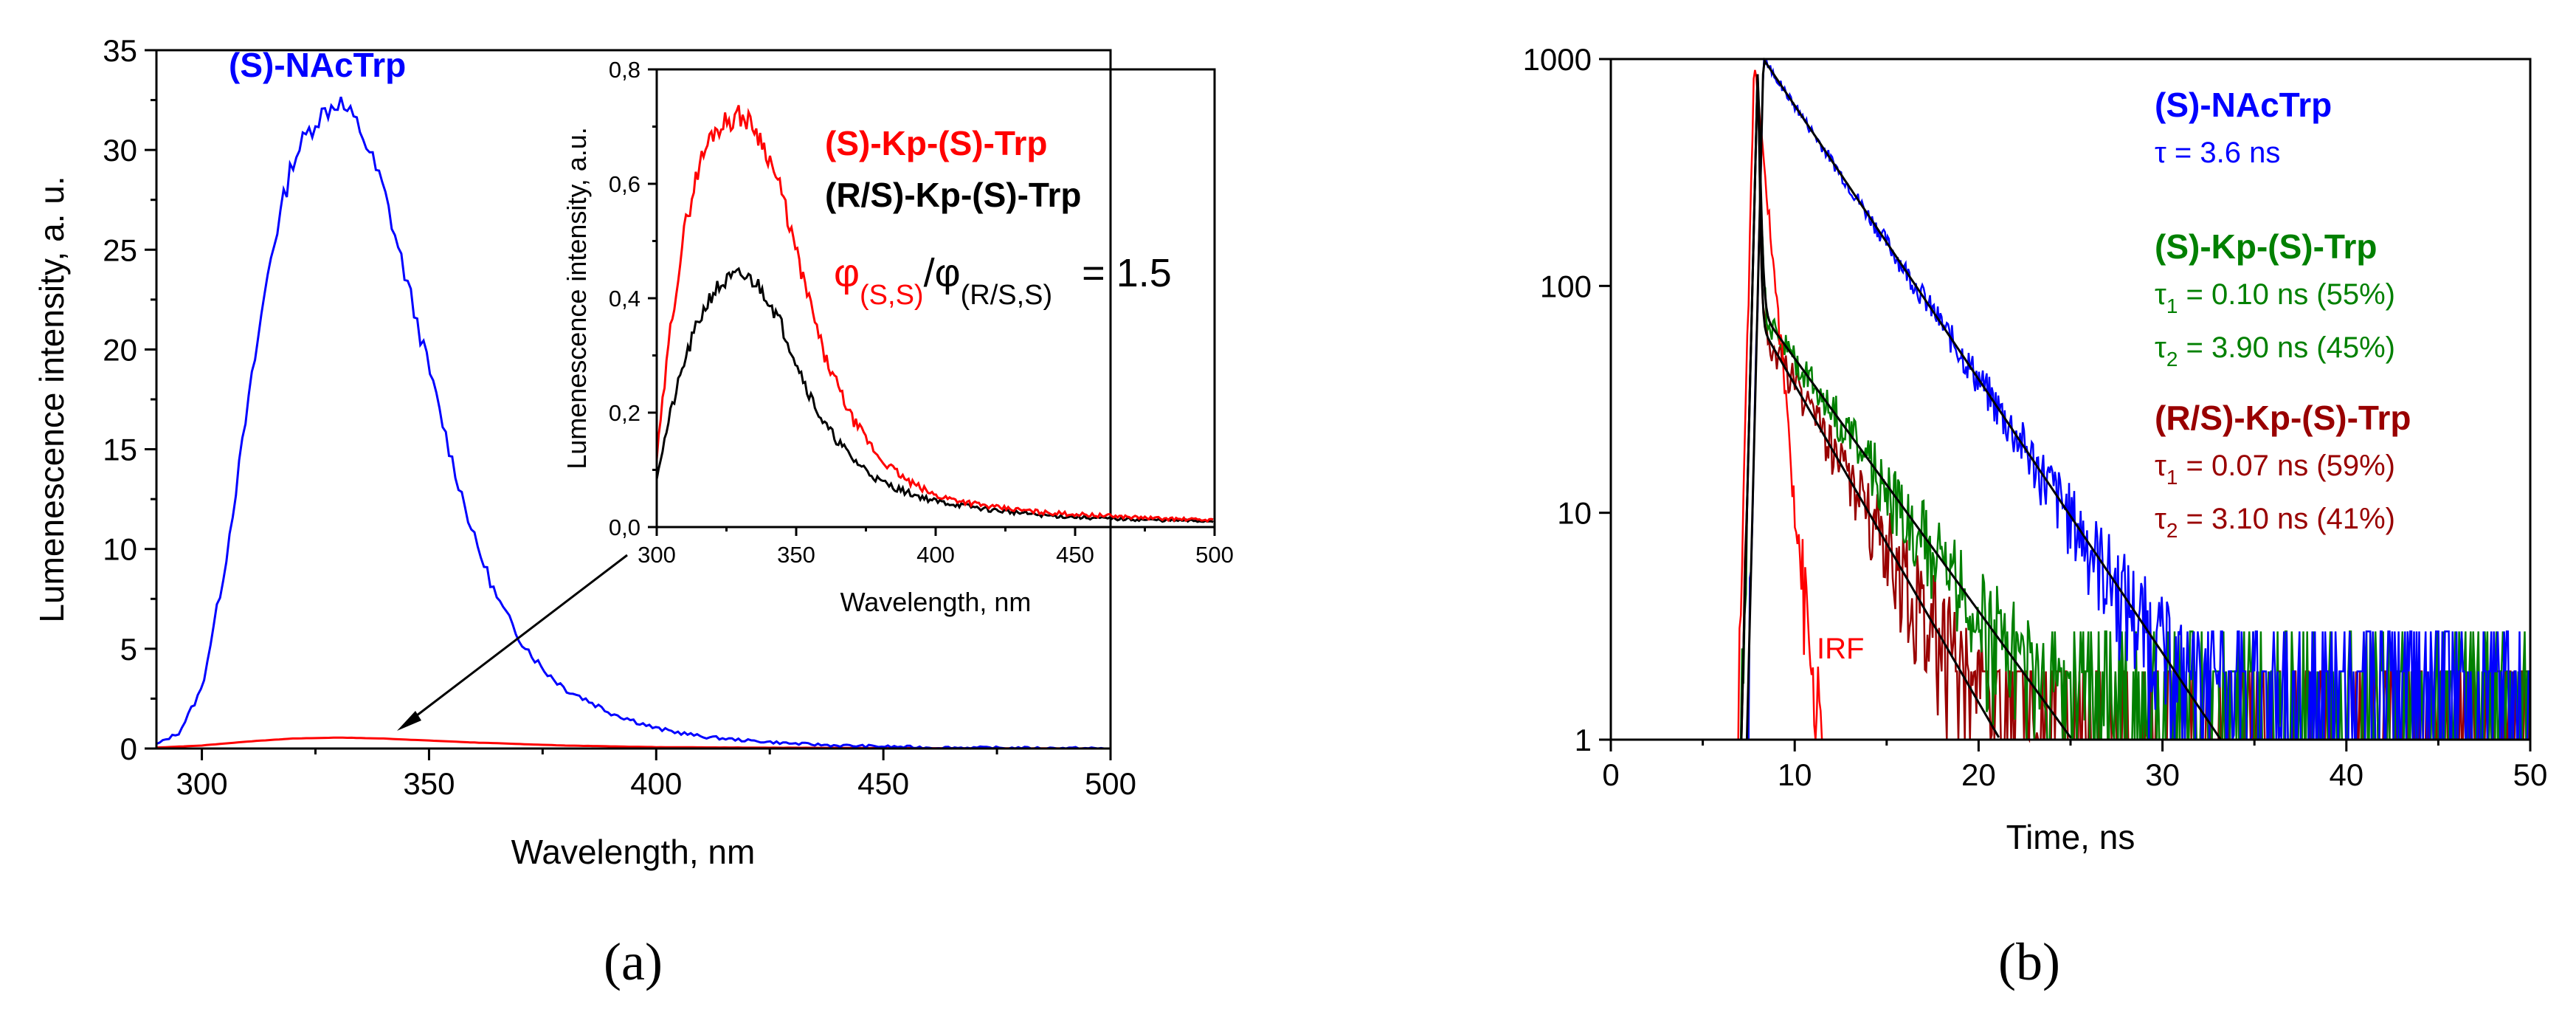 This screenshot has height=1015, width=2576. Describe the element at coordinates (624, 527) in the screenshot. I see `y-tick-label: 0,0` at that location.